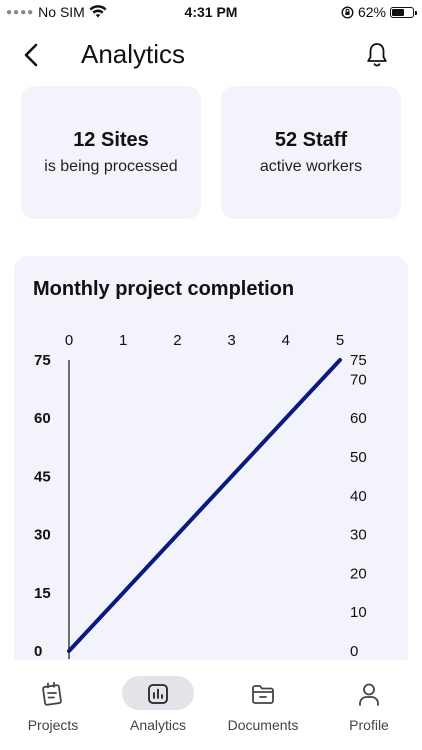  What do you see at coordinates (286, 340) in the screenshot?
I see `x-top-tick-label: 4` at bounding box center [286, 340].